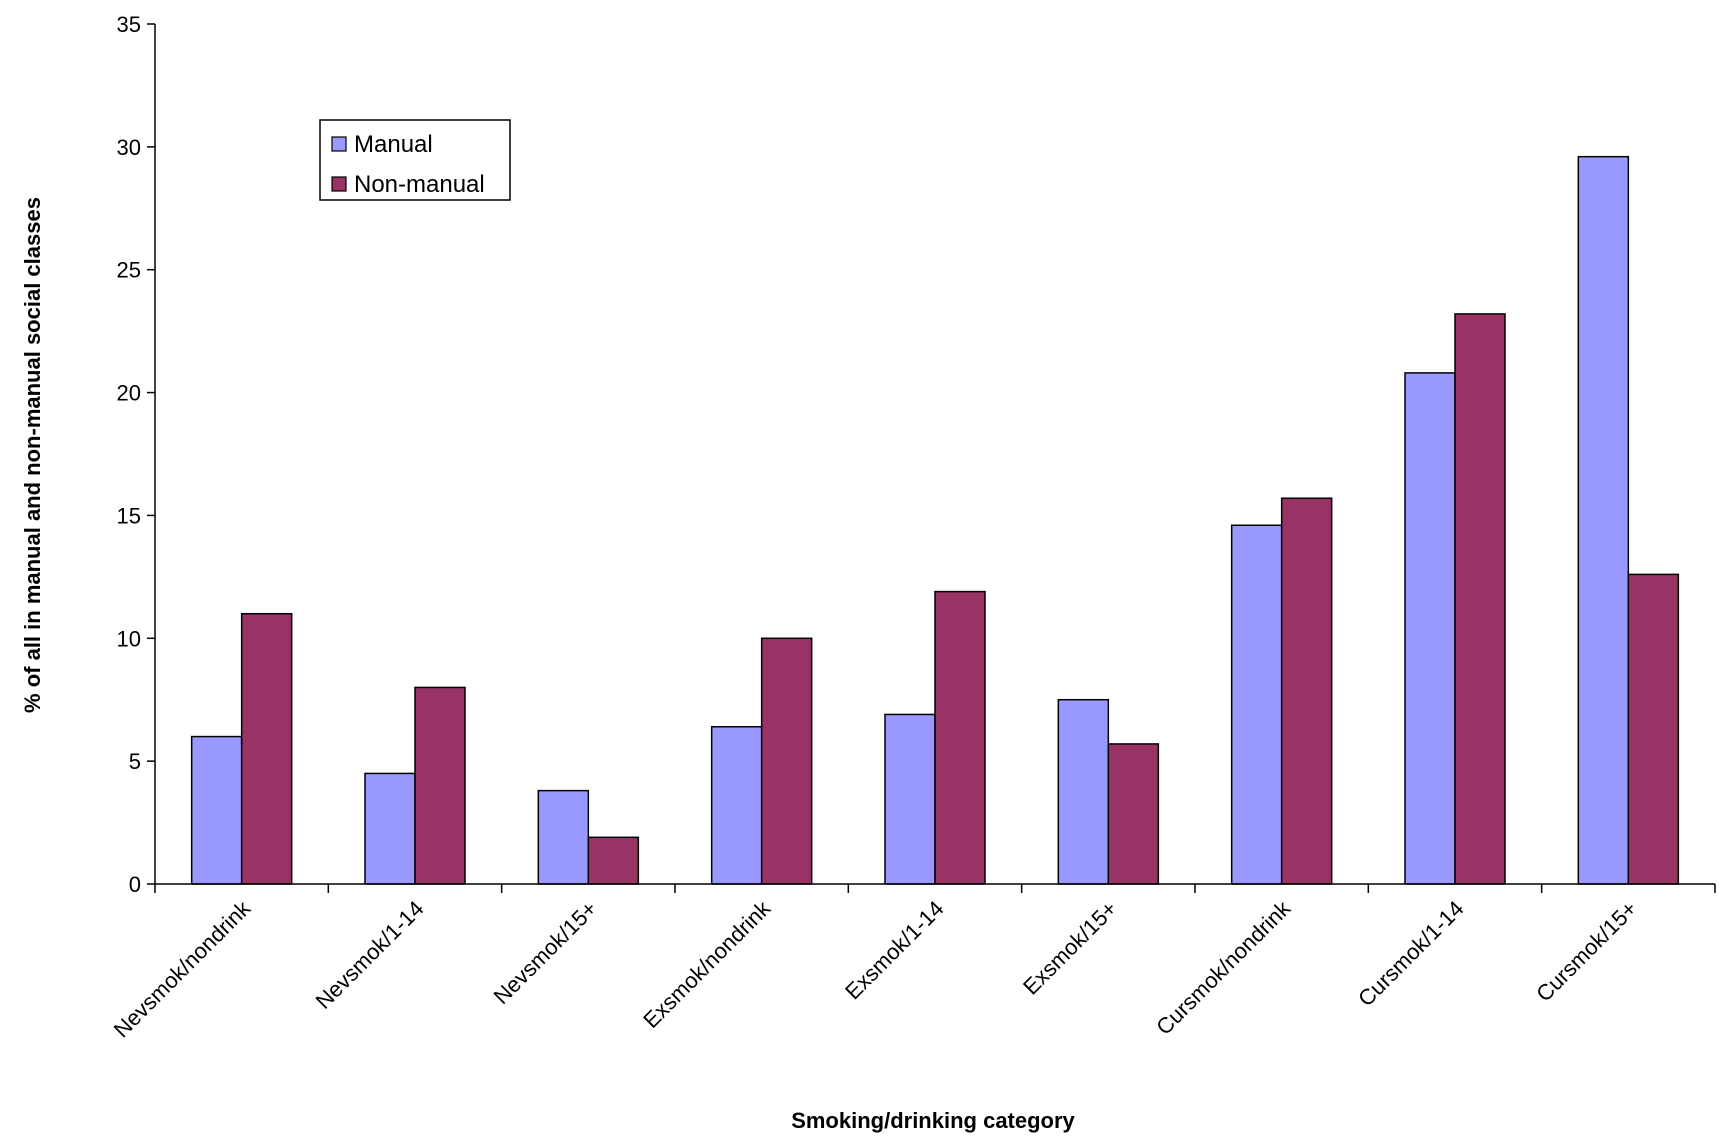  What do you see at coordinates (129, 515) in the screenshot?
I see `y-tick-label: 15` at bounding box center [129, 515].